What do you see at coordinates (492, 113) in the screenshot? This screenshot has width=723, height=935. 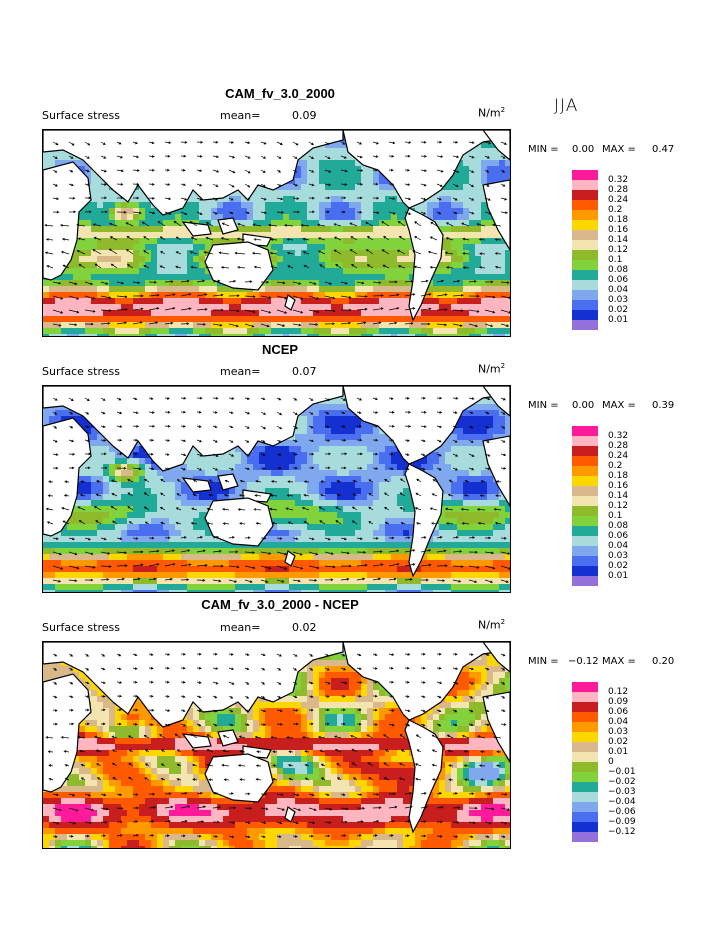 I see `panel-1-units: N/m2` at bounding box center [492, 113].